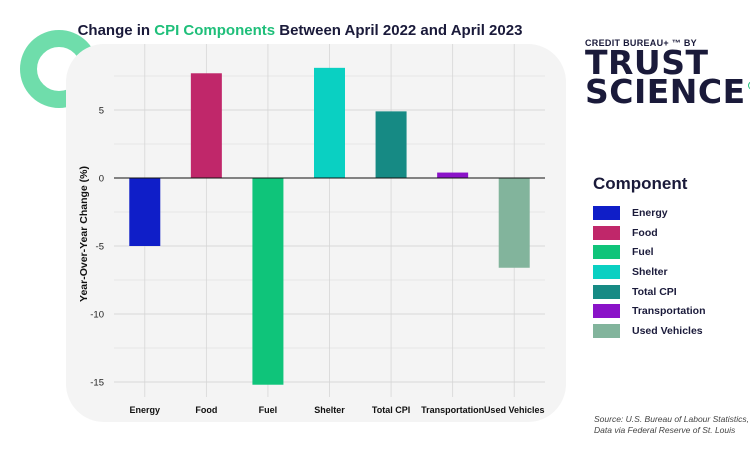  What do you see at coordinates (101, 179) in the screenshot?
I see `y-tick-label: 0` at bounding box center [101, 179].